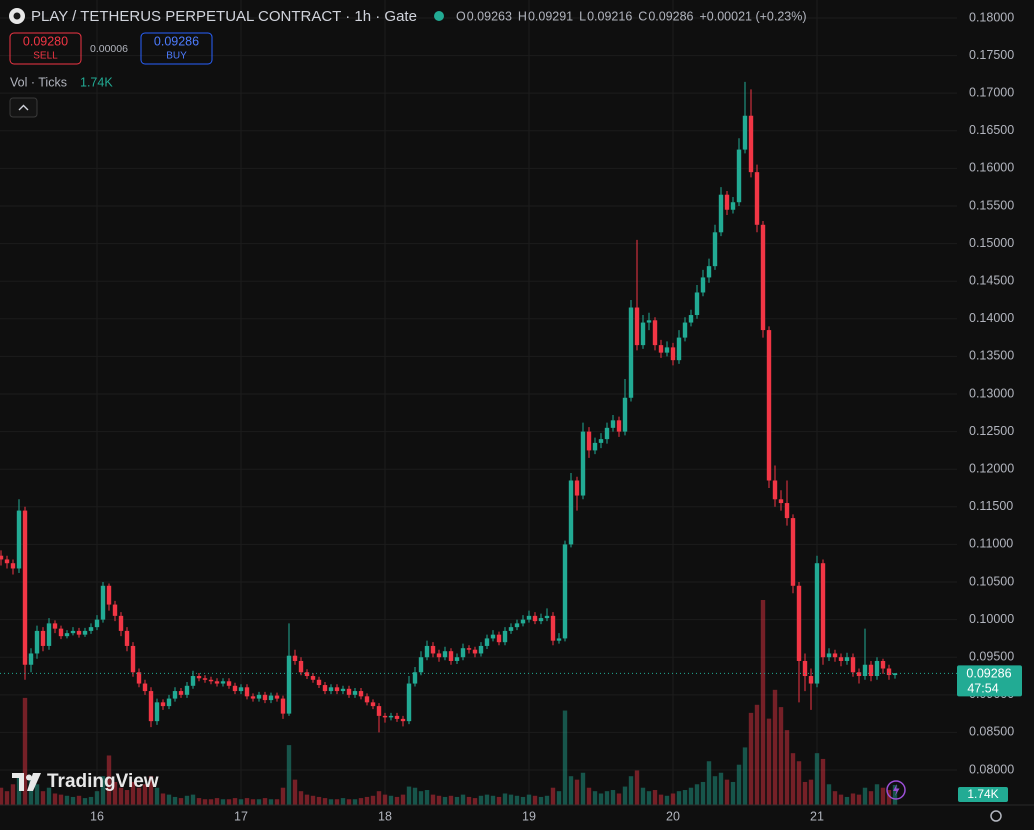 The width and height of the screenshot is (1034, 830). Describe the element at coordinates (991, 243) in the screenshot. I see `y-tick-label: 0.15000` at that location.